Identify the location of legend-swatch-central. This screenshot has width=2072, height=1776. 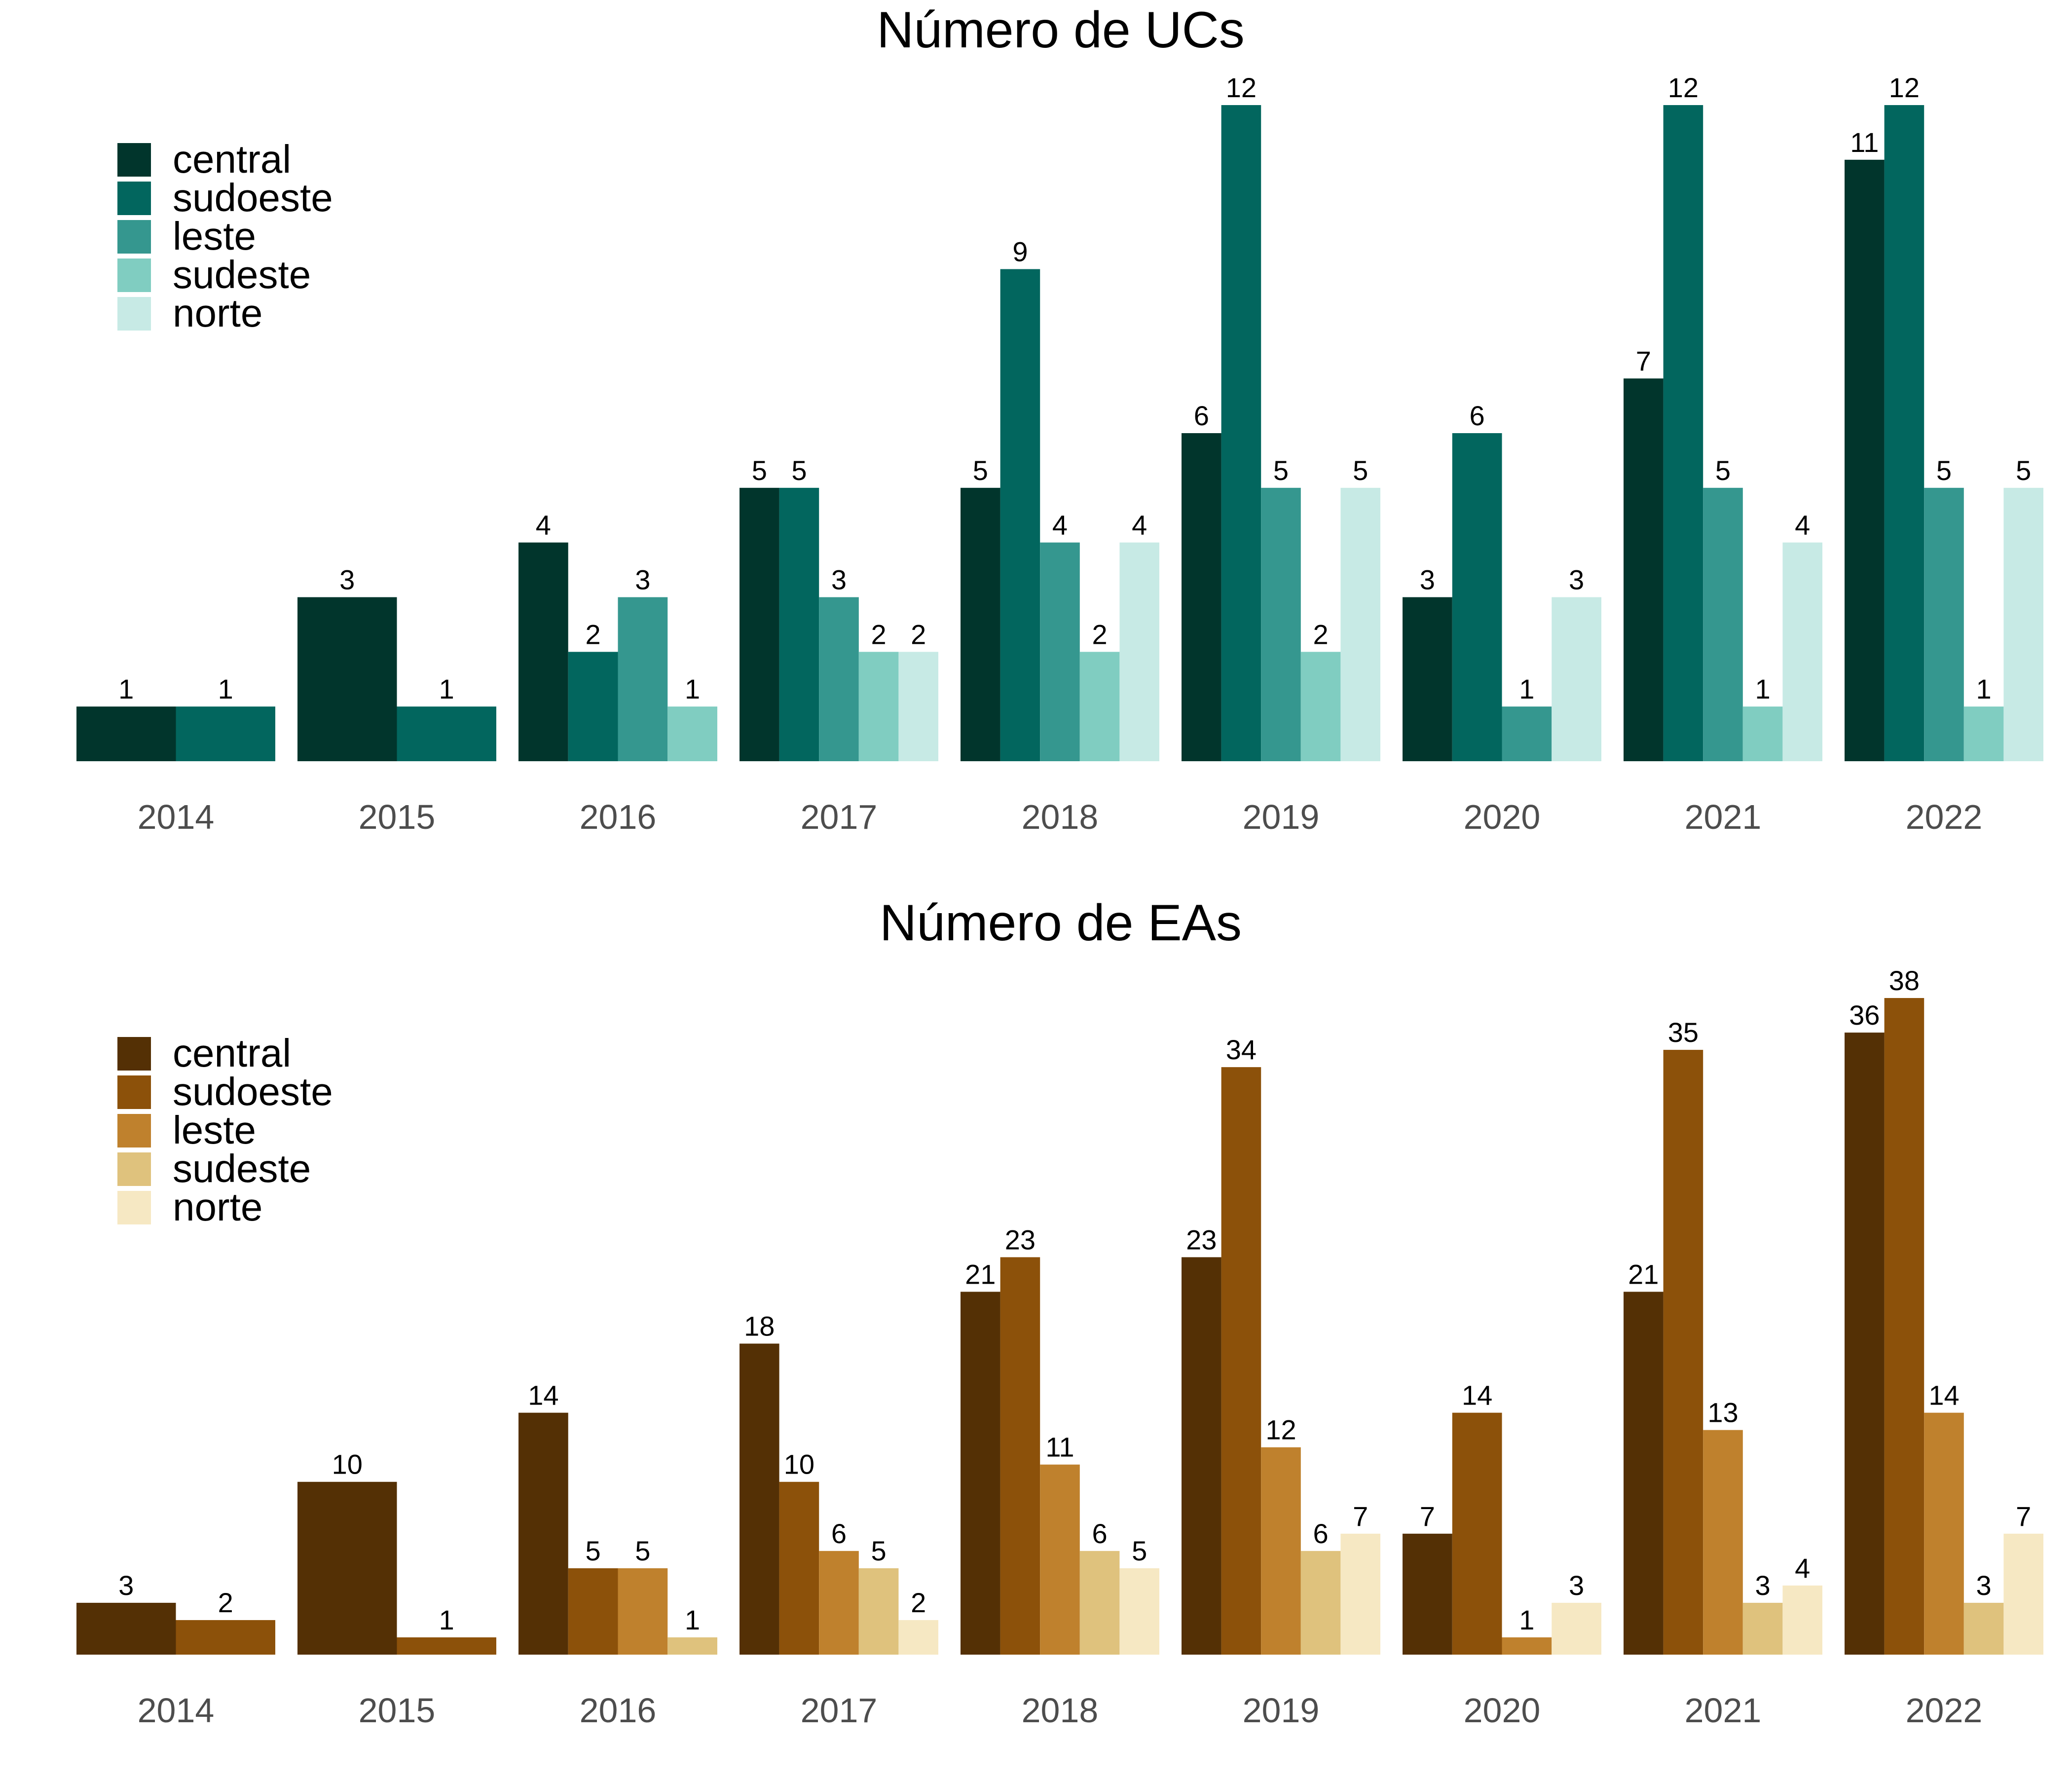
(134, 1054).